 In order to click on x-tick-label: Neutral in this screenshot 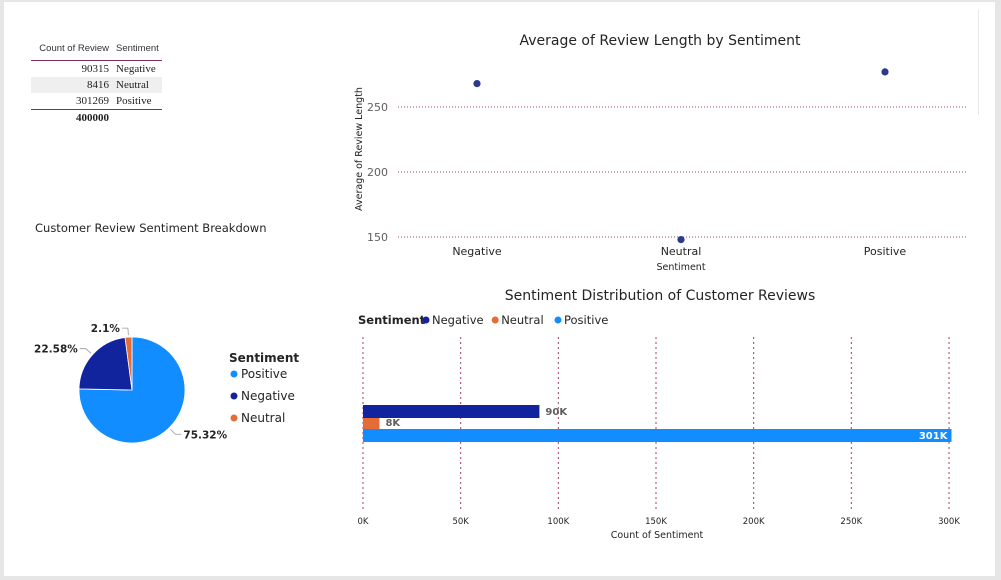, I will do `click(681, 251)`.